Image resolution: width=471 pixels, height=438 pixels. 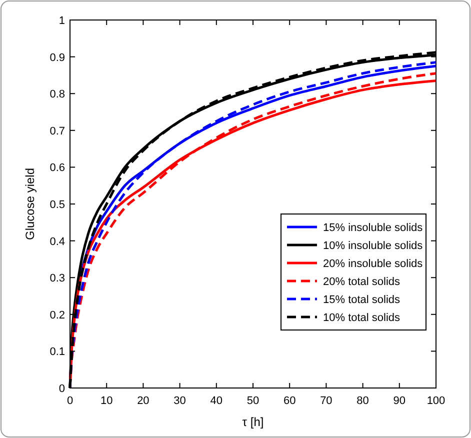 What do you see at coordinates (362, 318) in the screenshot?
I see `legend-label: 10% total solids` at bounding box center [362, 318].